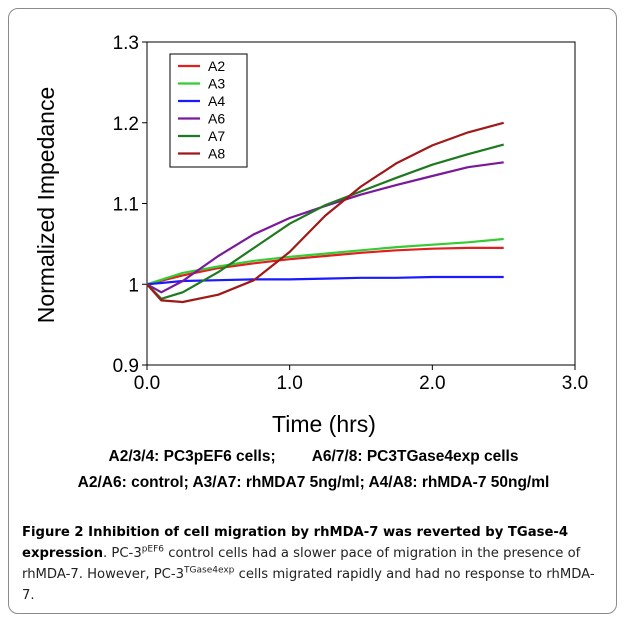  Describe the element at coordinates (192, 456) in the screenshot. I see `condition-note-left: A2/3/4: PC3pEF6 cells;` at that location.